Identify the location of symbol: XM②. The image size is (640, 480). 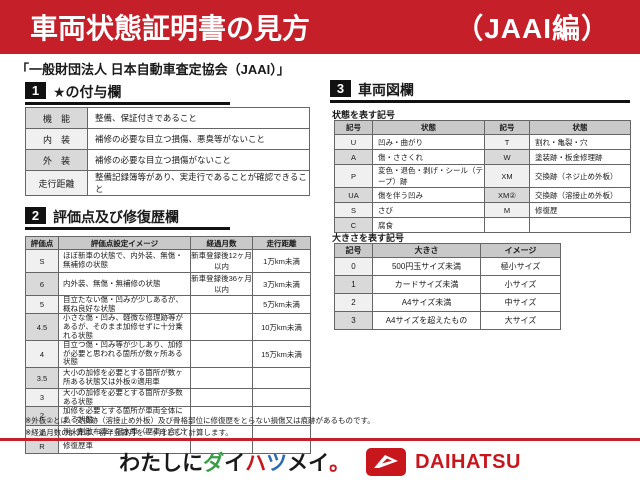
(507, 195).